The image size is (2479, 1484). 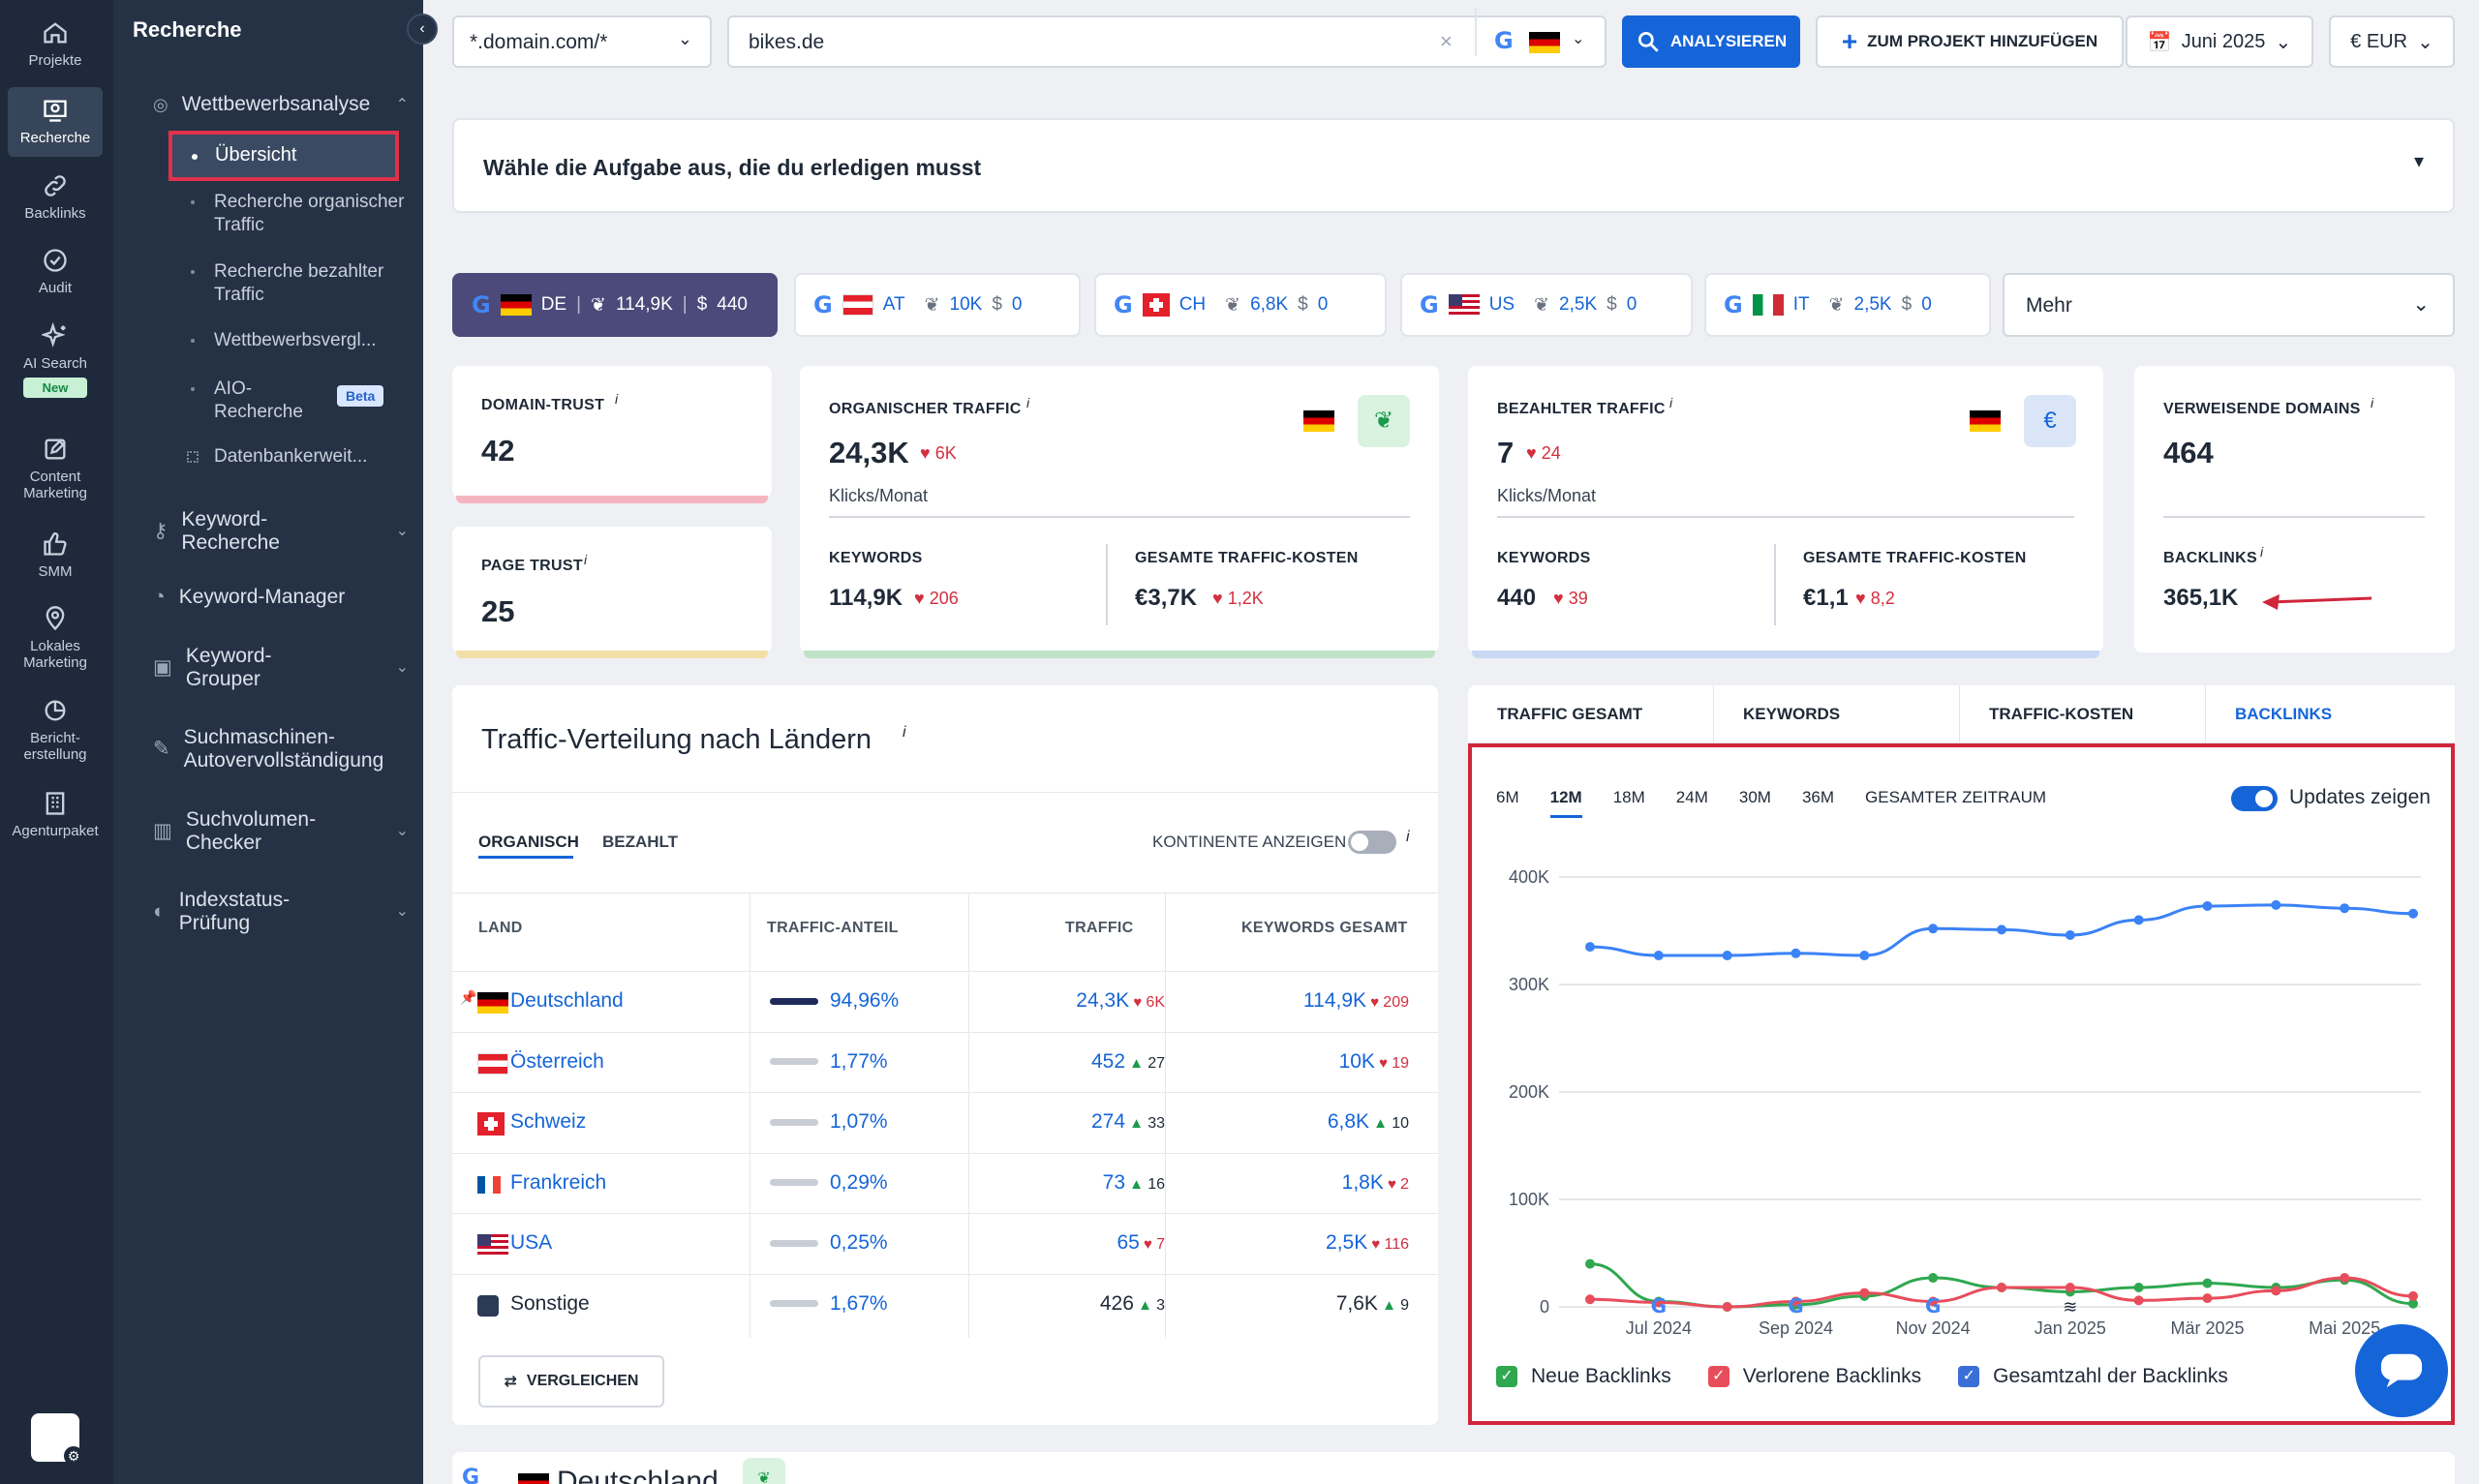 What do you see at coordinates (1373, 1061) in the screenshot?
I see `keywords-cell: 10K ♥ 19` at bounding box center [1373, 1061].